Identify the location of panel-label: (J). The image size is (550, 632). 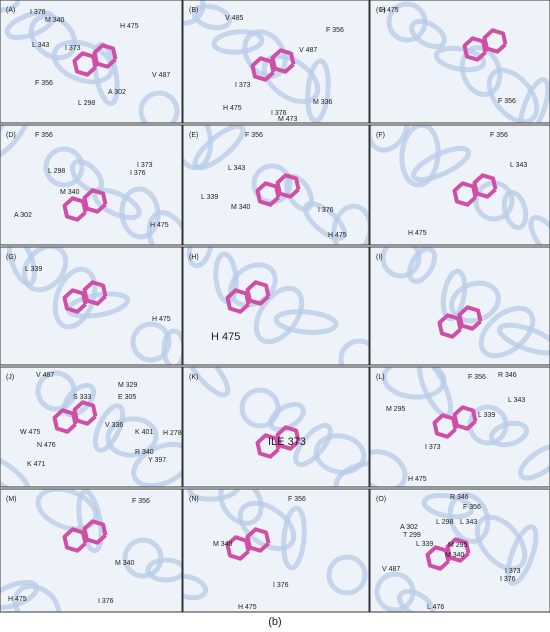
(10, 377).